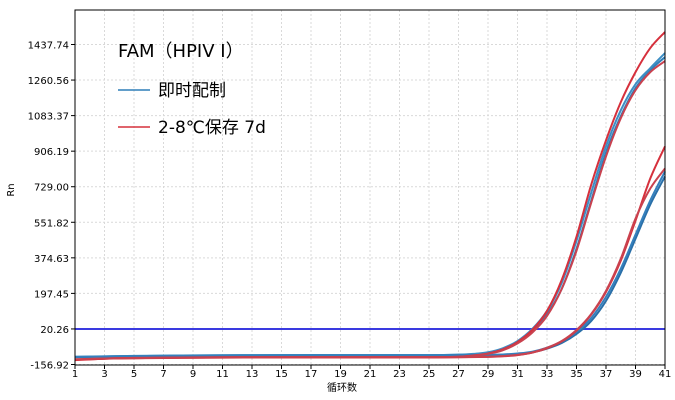 This screenshot has height=400, width=675. What do you see at coordinates (192, 91) in the screenshot?
I see `legend-label: 即时配制` at bounding box center [192, 91].